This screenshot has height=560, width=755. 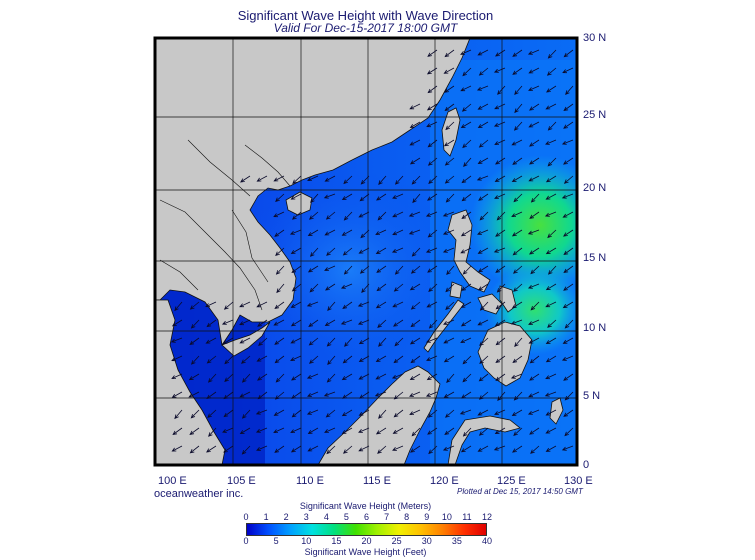 I want to click on lon-label-105e: 105 E, so click(x=241, y=481).